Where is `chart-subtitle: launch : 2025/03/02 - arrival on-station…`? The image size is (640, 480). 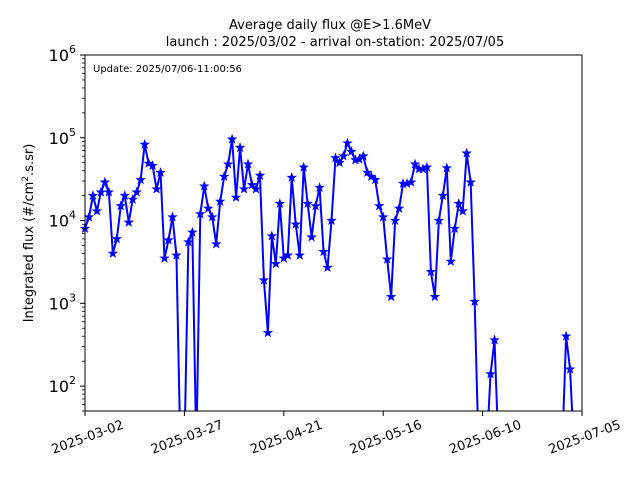
chart-subtitle: launch : 2025/03/02 - arrival on-station… is located at coordinates (335, 42).